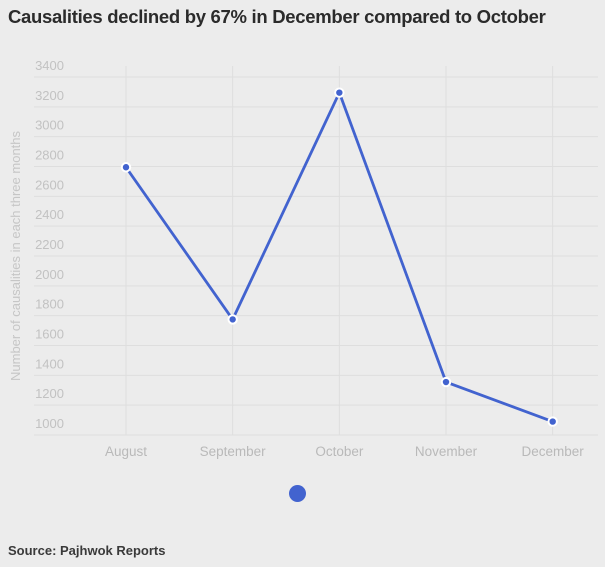 The image size is (605, 567). Describe the element at coordinates (49, 65) in the screenshot. I see `y-tick-label: 3400` at that location.